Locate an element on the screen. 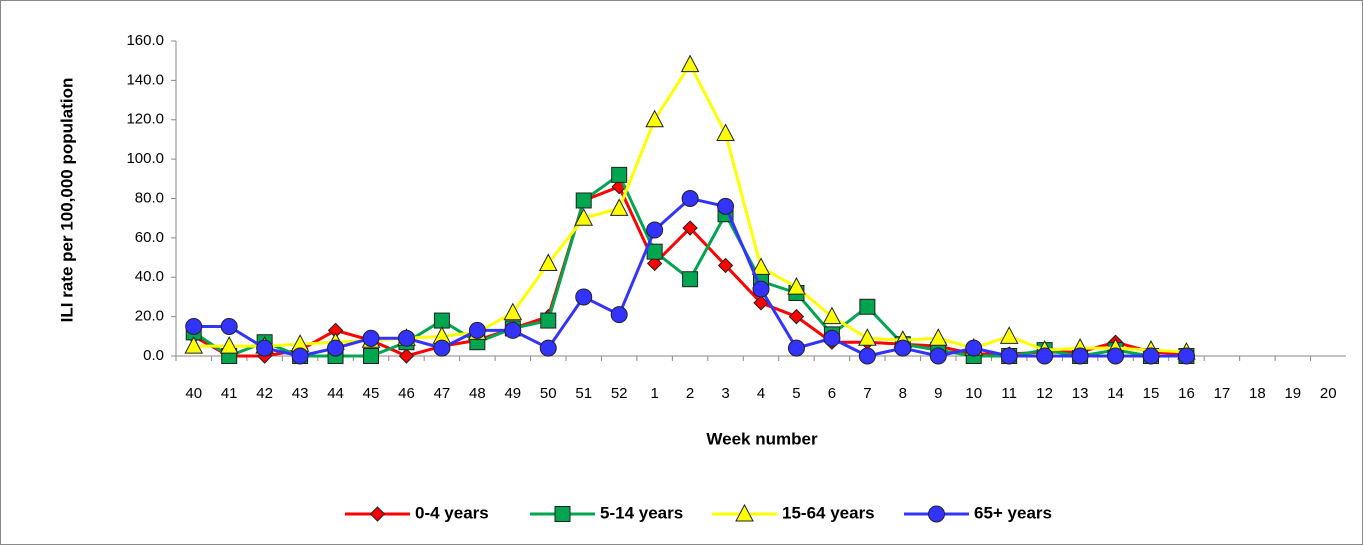  x-tick-label: 40 is located at coordinates (193, 393).